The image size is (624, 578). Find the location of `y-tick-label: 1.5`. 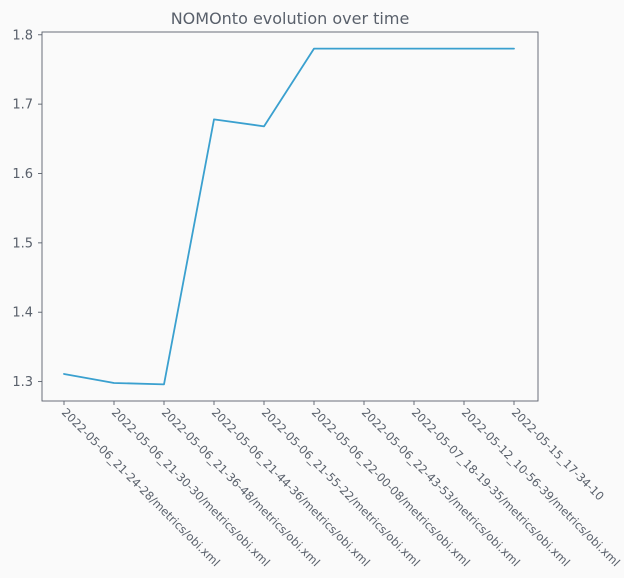

y-tick-label: 1.5 is located at coordinates (22, 243).